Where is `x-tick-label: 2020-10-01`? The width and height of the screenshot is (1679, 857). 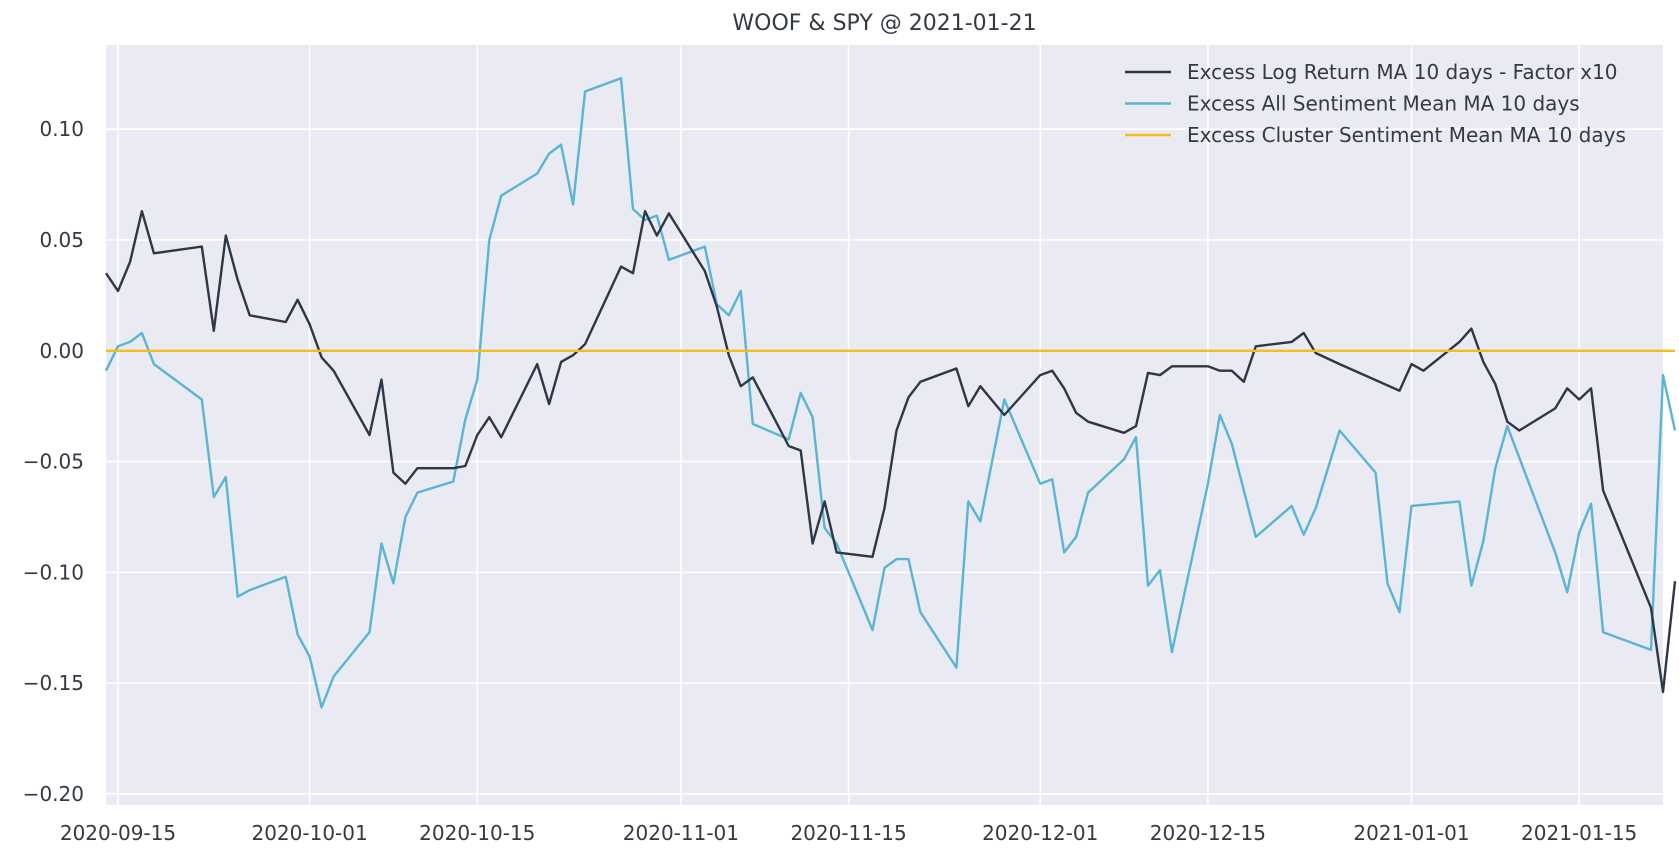 x-tick-label: 2020-10-01 is located at coordinates (309, 833).